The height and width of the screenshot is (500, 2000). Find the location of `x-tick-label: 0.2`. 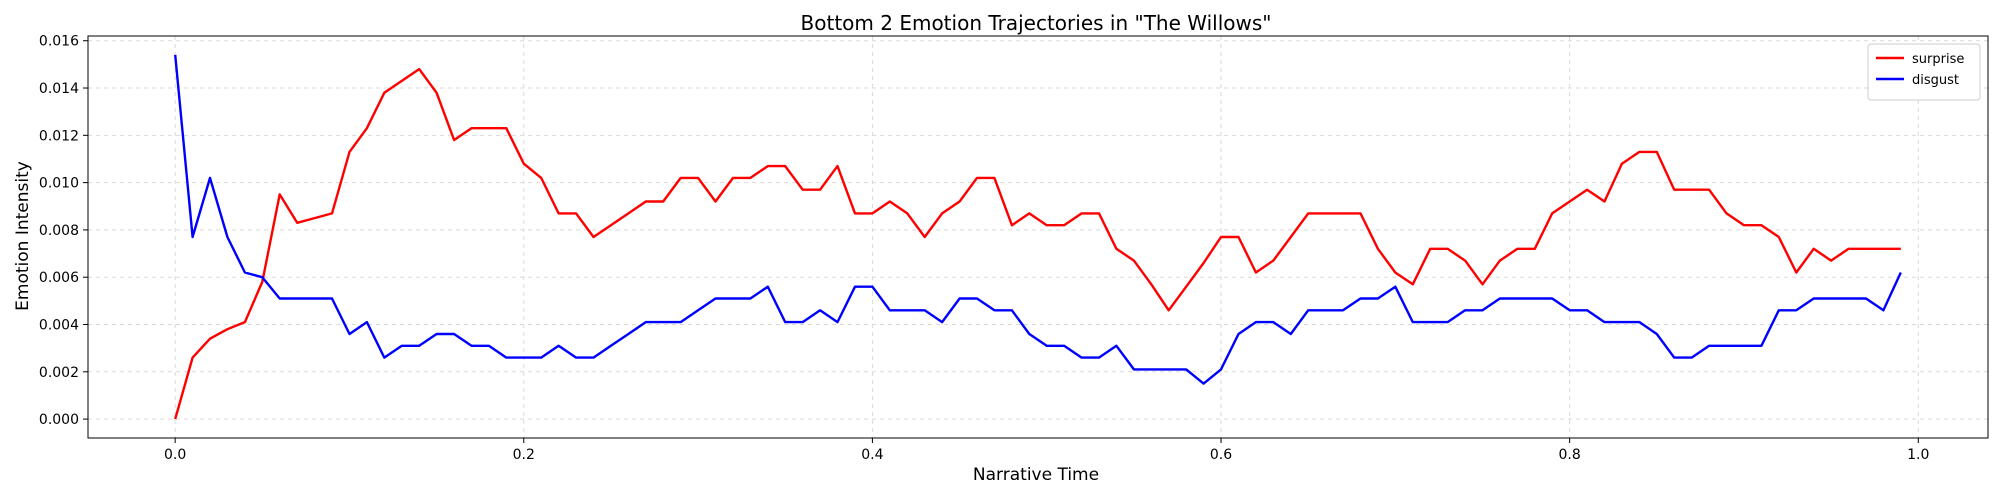

x-tick-label: 0.2 is located at coordinates (524, 455).